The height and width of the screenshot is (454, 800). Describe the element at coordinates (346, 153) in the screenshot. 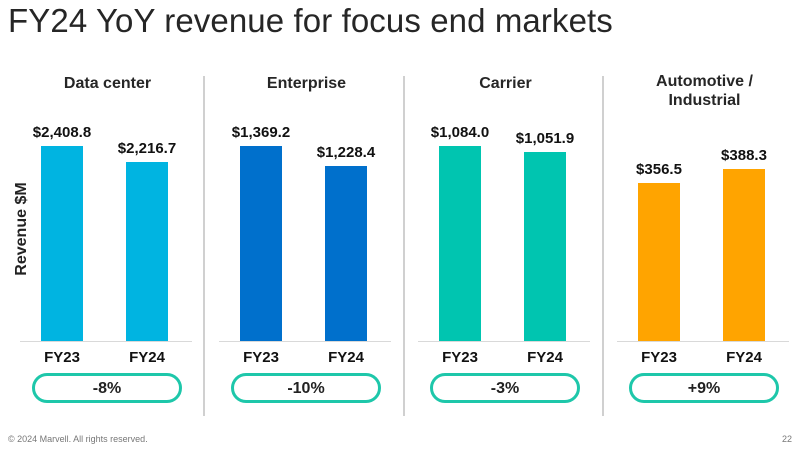

I see `data-label: $1,228.4` at that location.